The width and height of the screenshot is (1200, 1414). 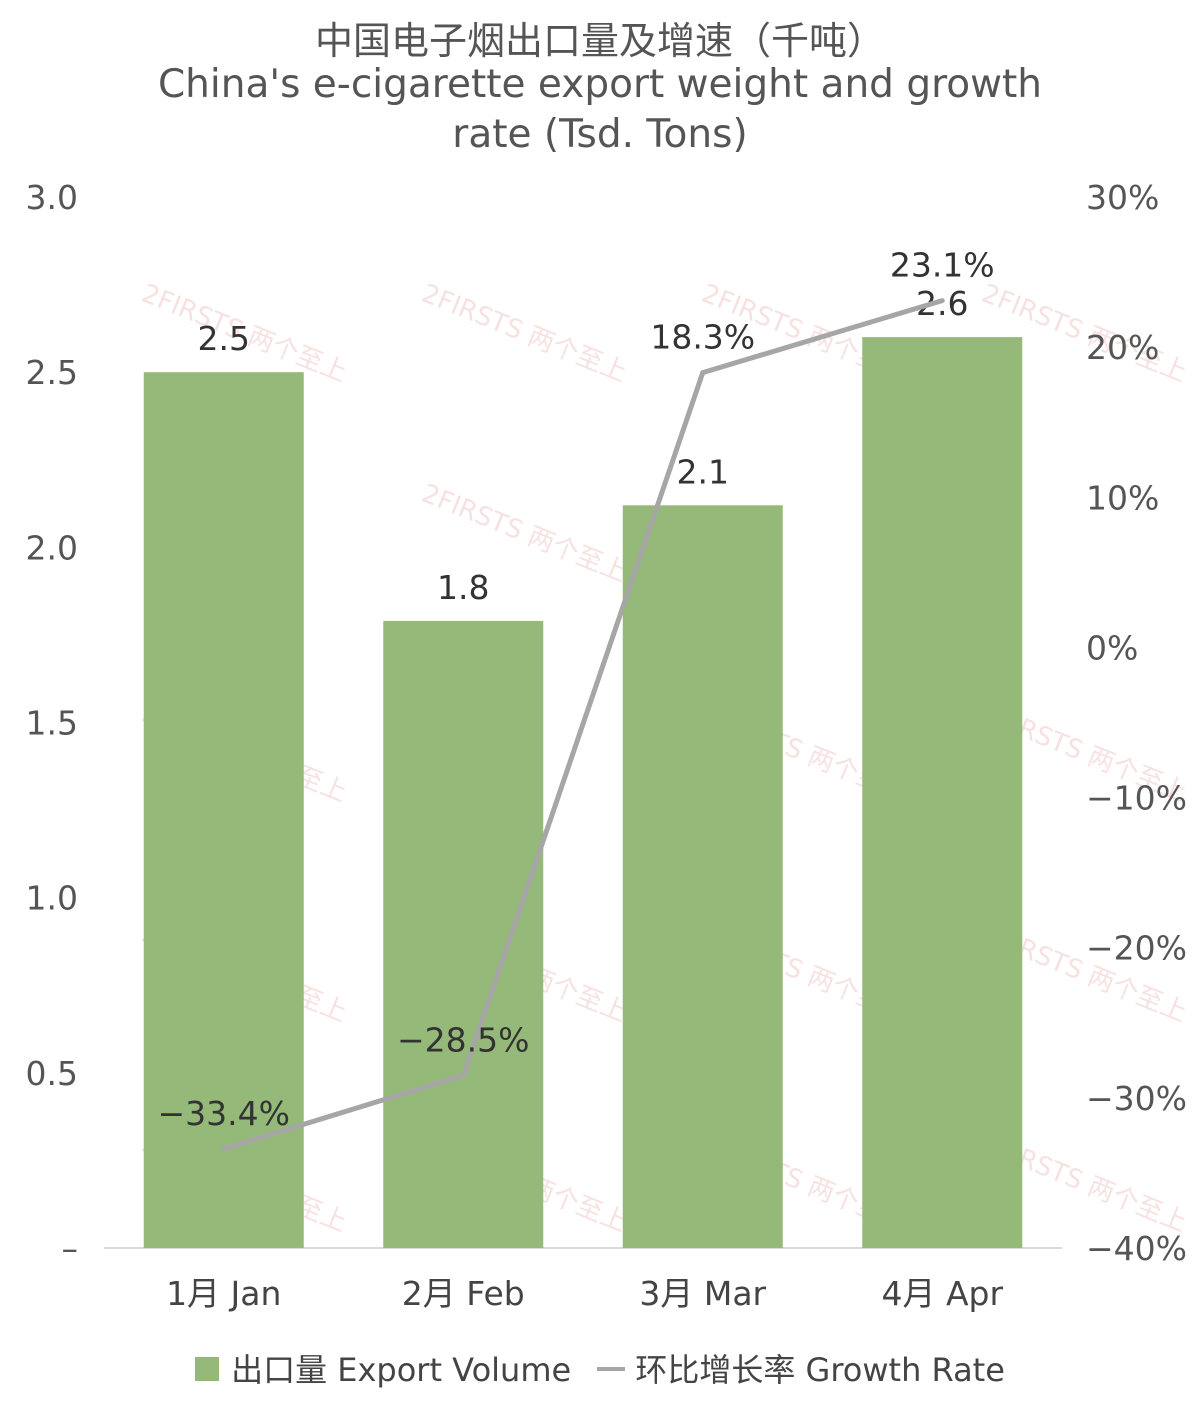 I want to click on growth-rate-label-2: 18.3%, so click(x=702, y=337).